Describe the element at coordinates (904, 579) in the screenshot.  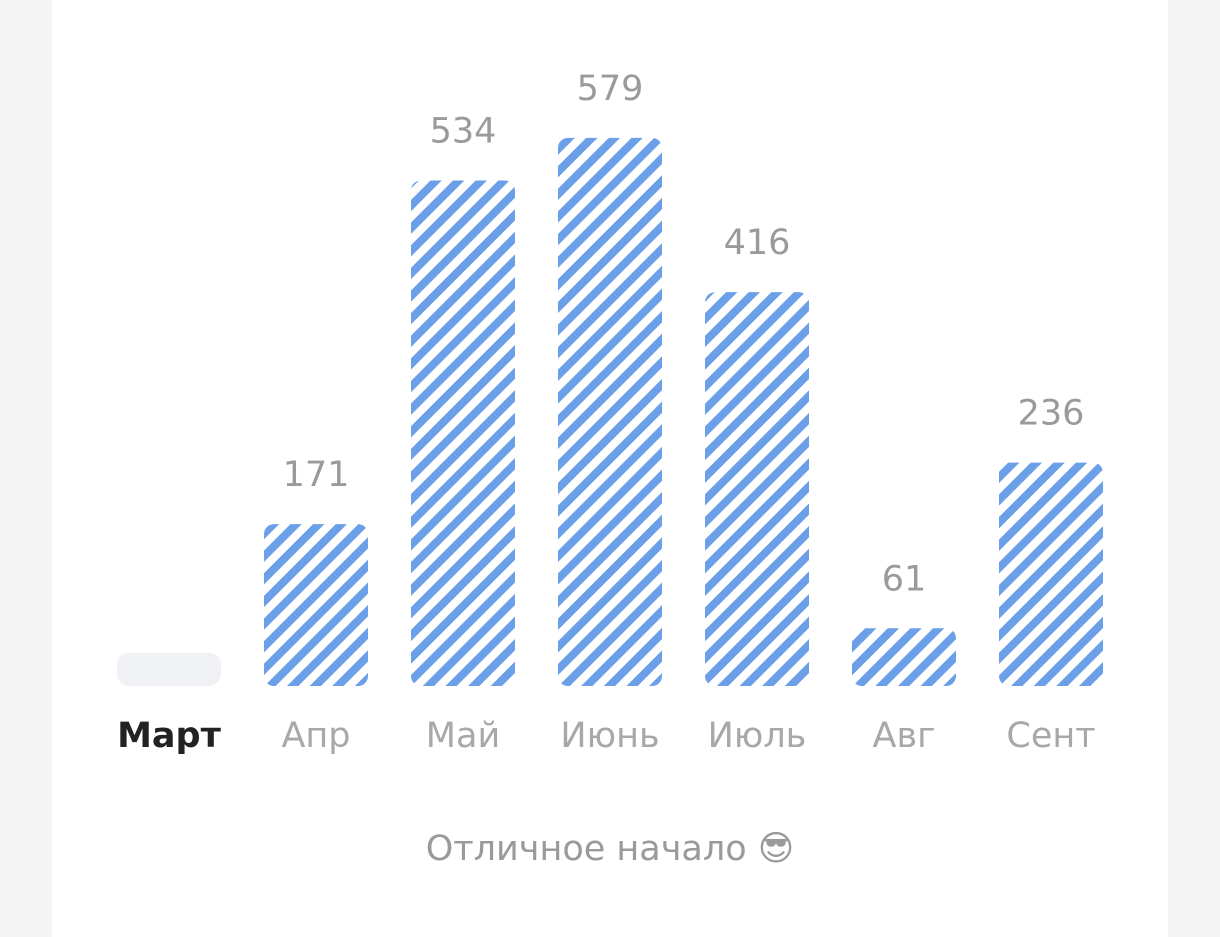
I see `value-label: 61` at that location.